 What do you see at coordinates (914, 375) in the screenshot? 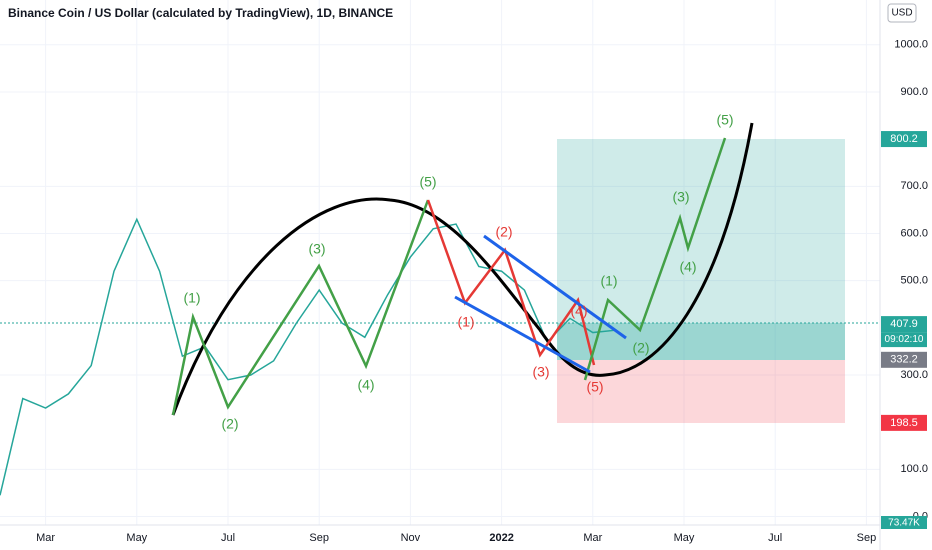
I see `y-tick-label: 300.0` at bounding box center [914, 375].